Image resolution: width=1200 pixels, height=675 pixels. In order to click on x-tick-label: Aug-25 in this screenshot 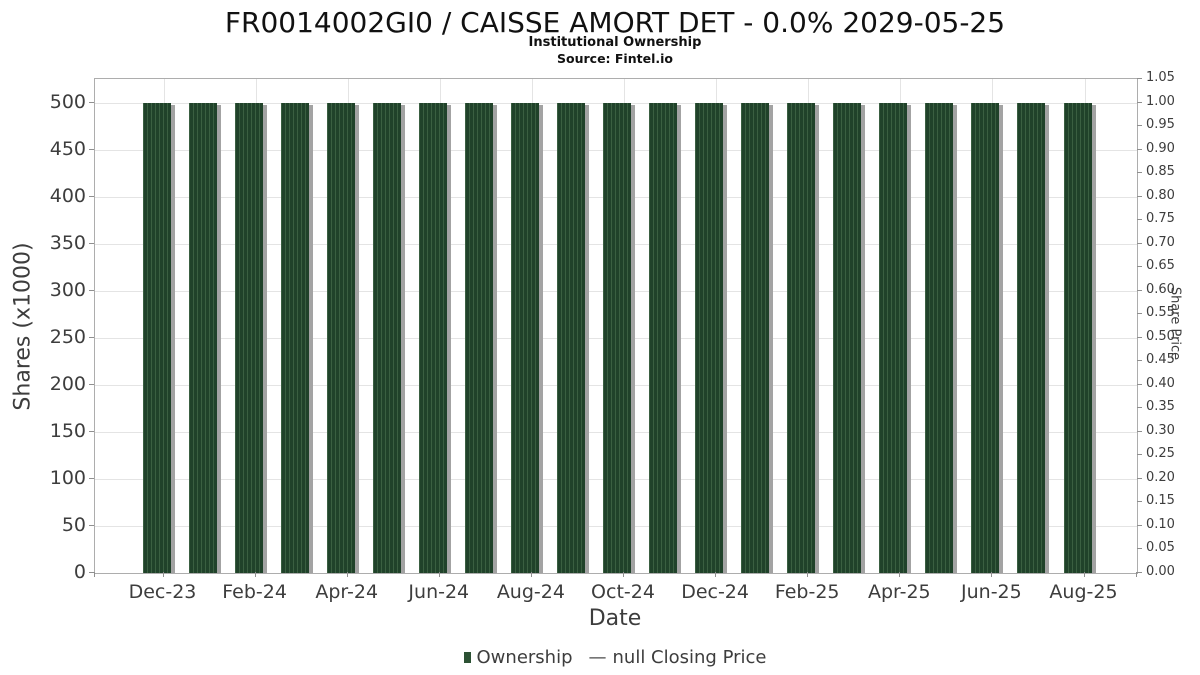, I will do `click(1083, 592)`.